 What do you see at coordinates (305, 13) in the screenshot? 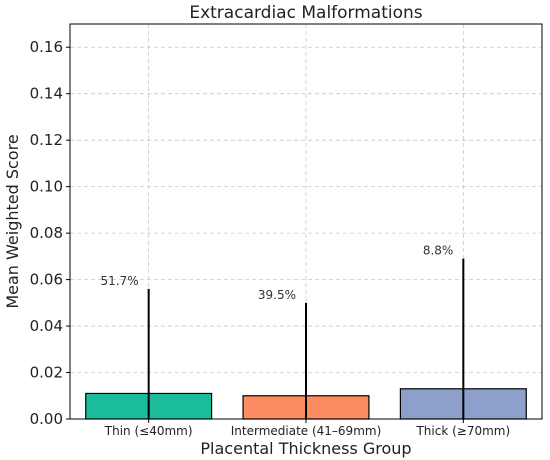
I see `chart-title: Extracardiac Malformations` at bounding box center [305, 13].